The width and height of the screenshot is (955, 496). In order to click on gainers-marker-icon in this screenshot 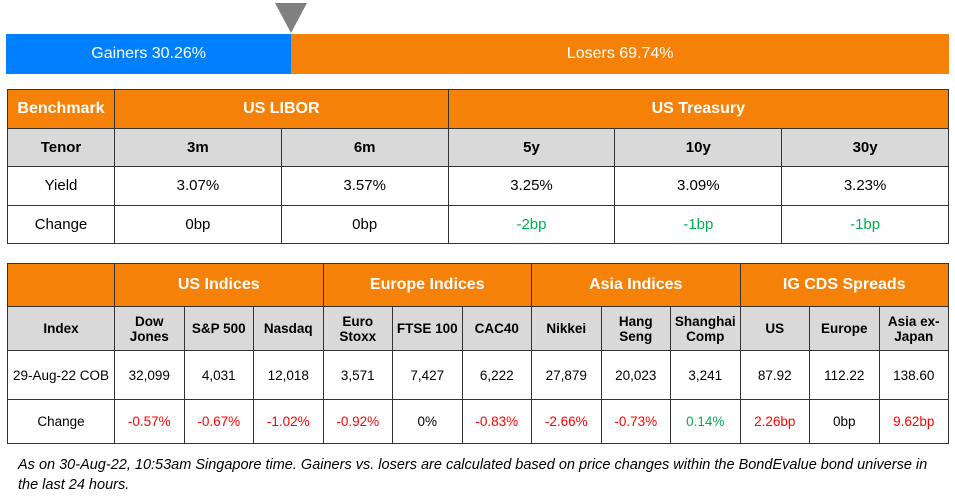, I will do `click(291, 18)`.